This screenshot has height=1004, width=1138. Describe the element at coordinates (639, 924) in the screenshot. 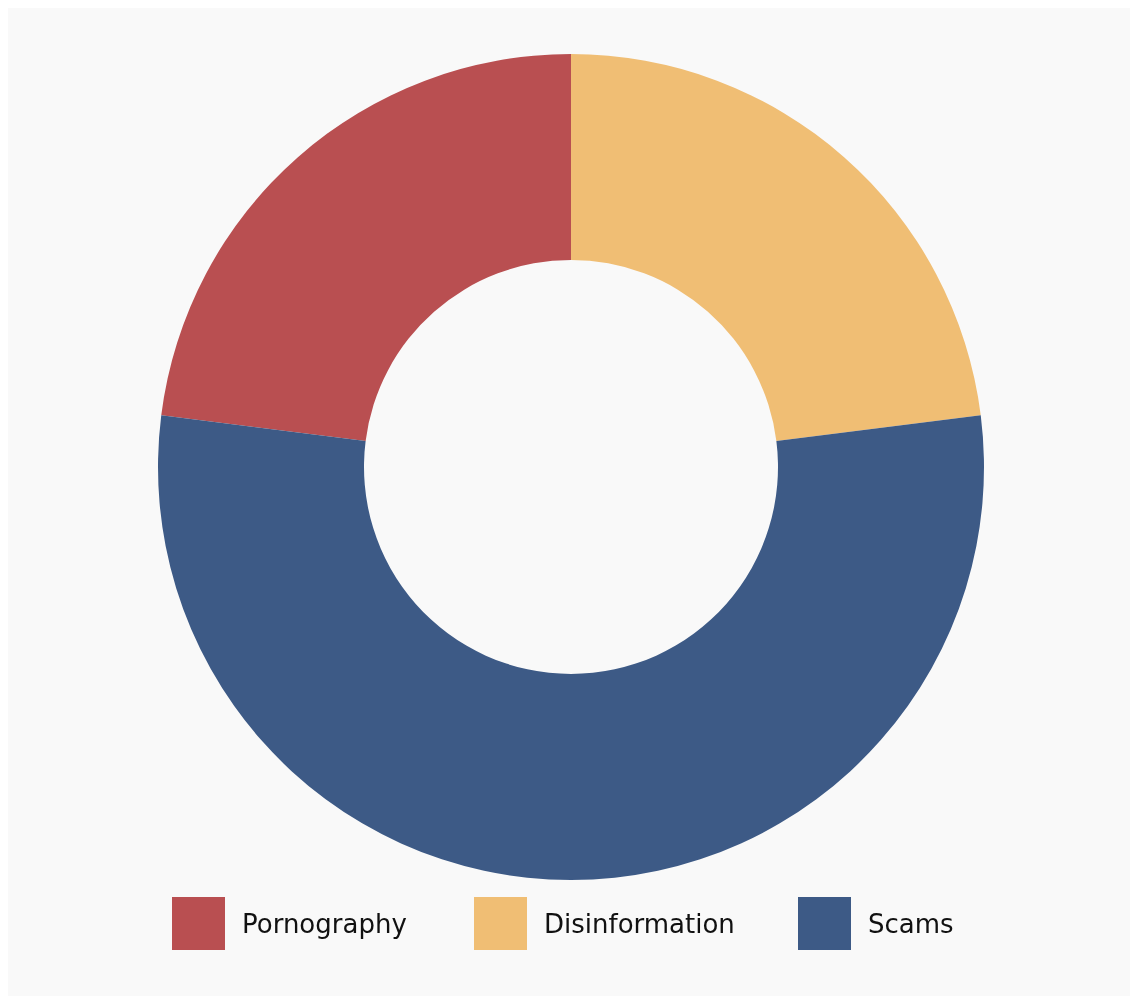

I see `legend-label: Disinformation` at that location.